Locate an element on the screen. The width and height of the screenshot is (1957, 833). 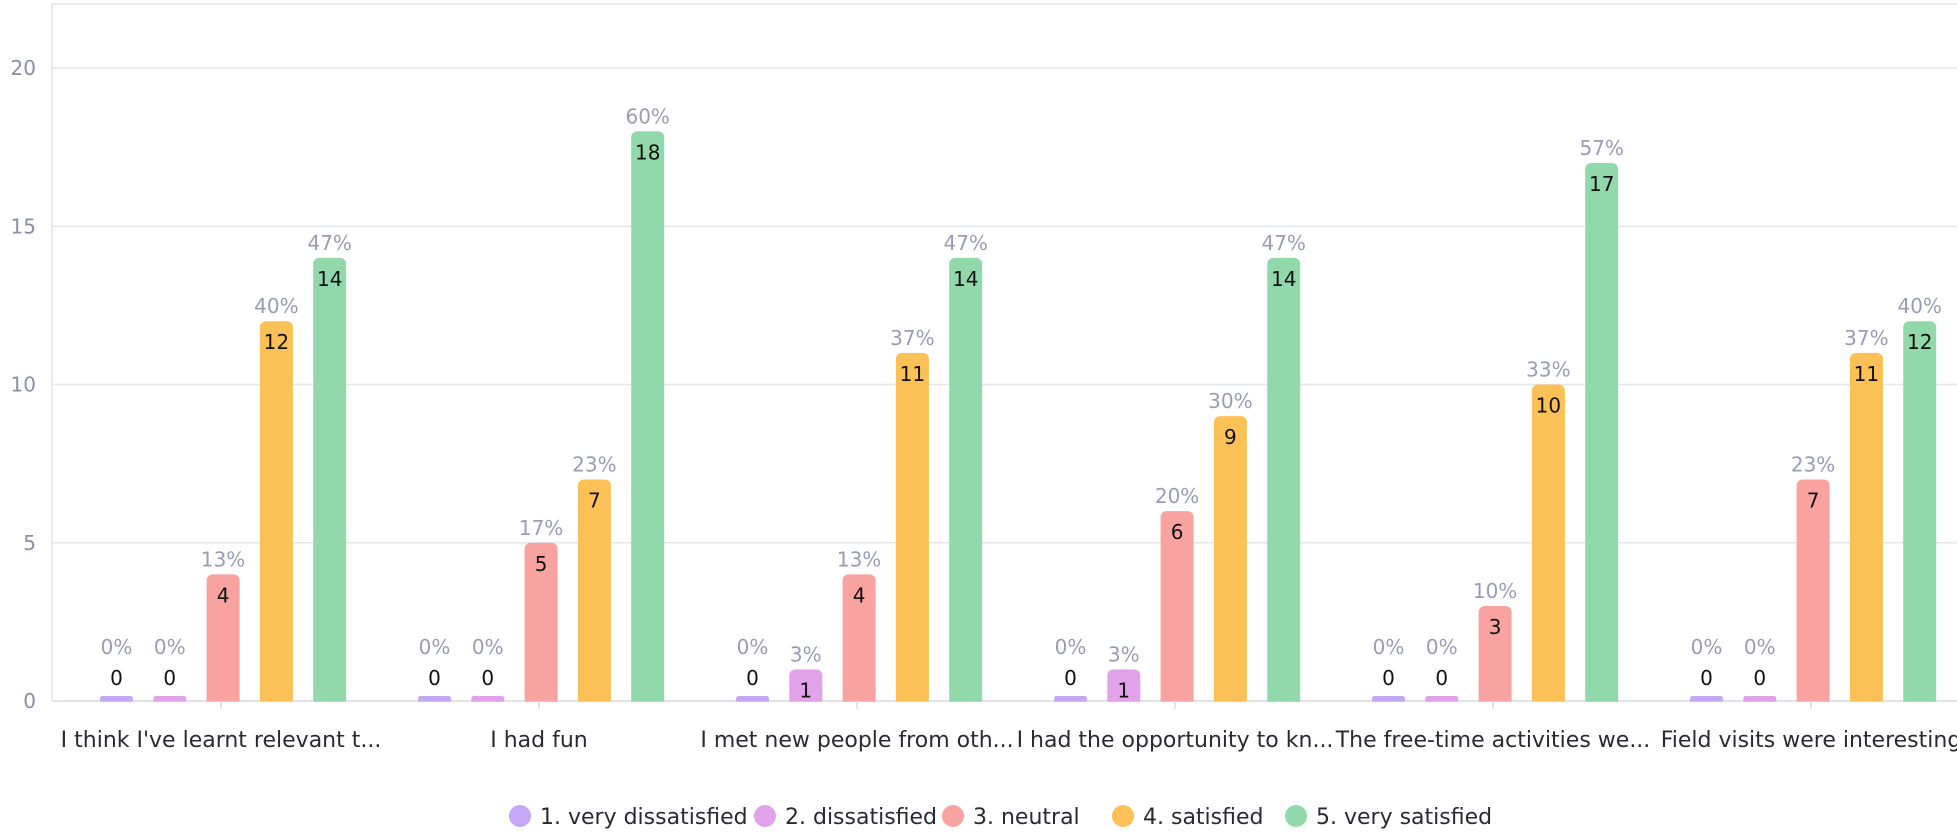
data-label-percent: 13% is located at coordinates (223, 559).